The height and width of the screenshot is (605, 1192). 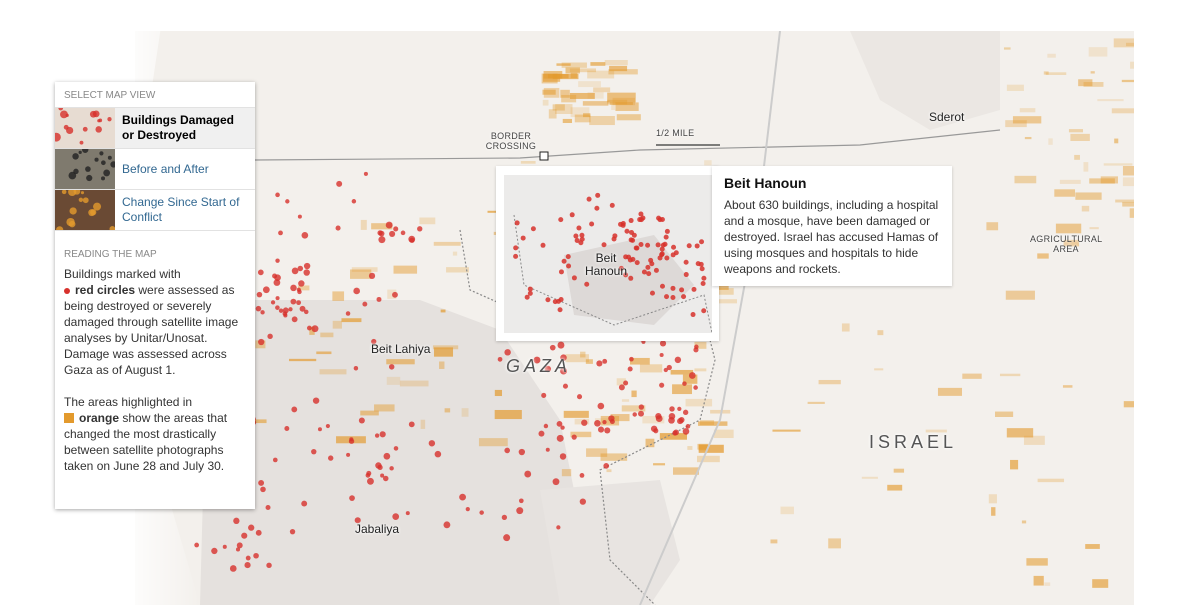 What do you see at coordinates (913, 442) in the screenshot?
I see `region-label: ISRAEL` at bounding box center [913, 442].